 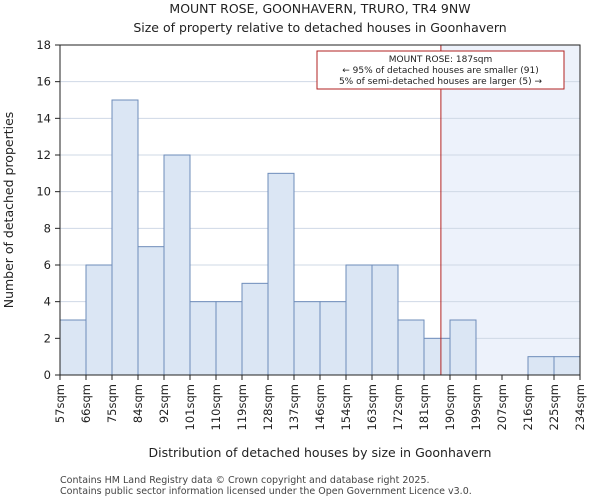 What do you see at coordinates (8, 210) in the screenshot?
I see `y-axis-label: Number of detached properties` at bounding box center [8, 210].